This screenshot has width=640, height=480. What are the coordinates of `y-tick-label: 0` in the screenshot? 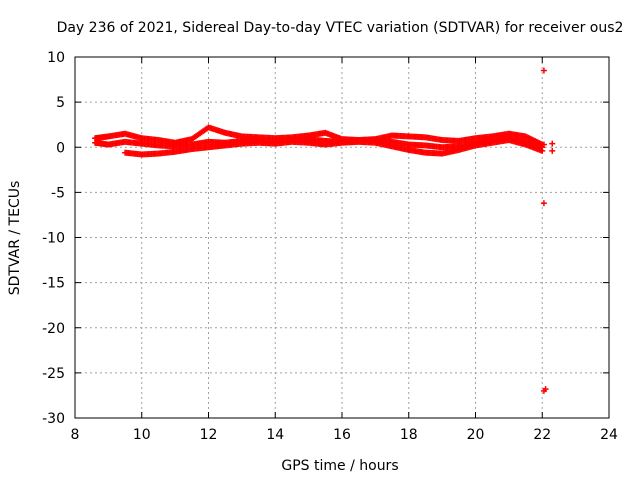 It's located at (60, 148).